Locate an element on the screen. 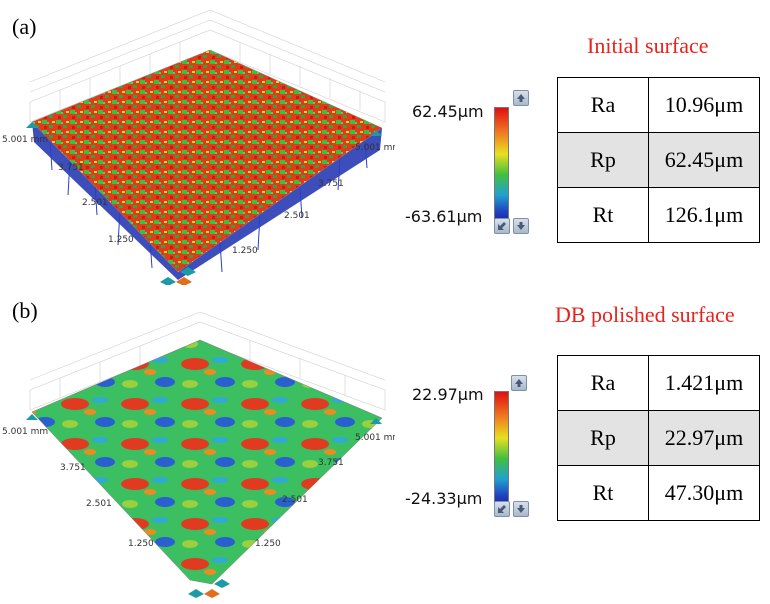 The height and width of the screenshot is (604, 770). panel-a-color-scale is located at coordinates (501, 168).